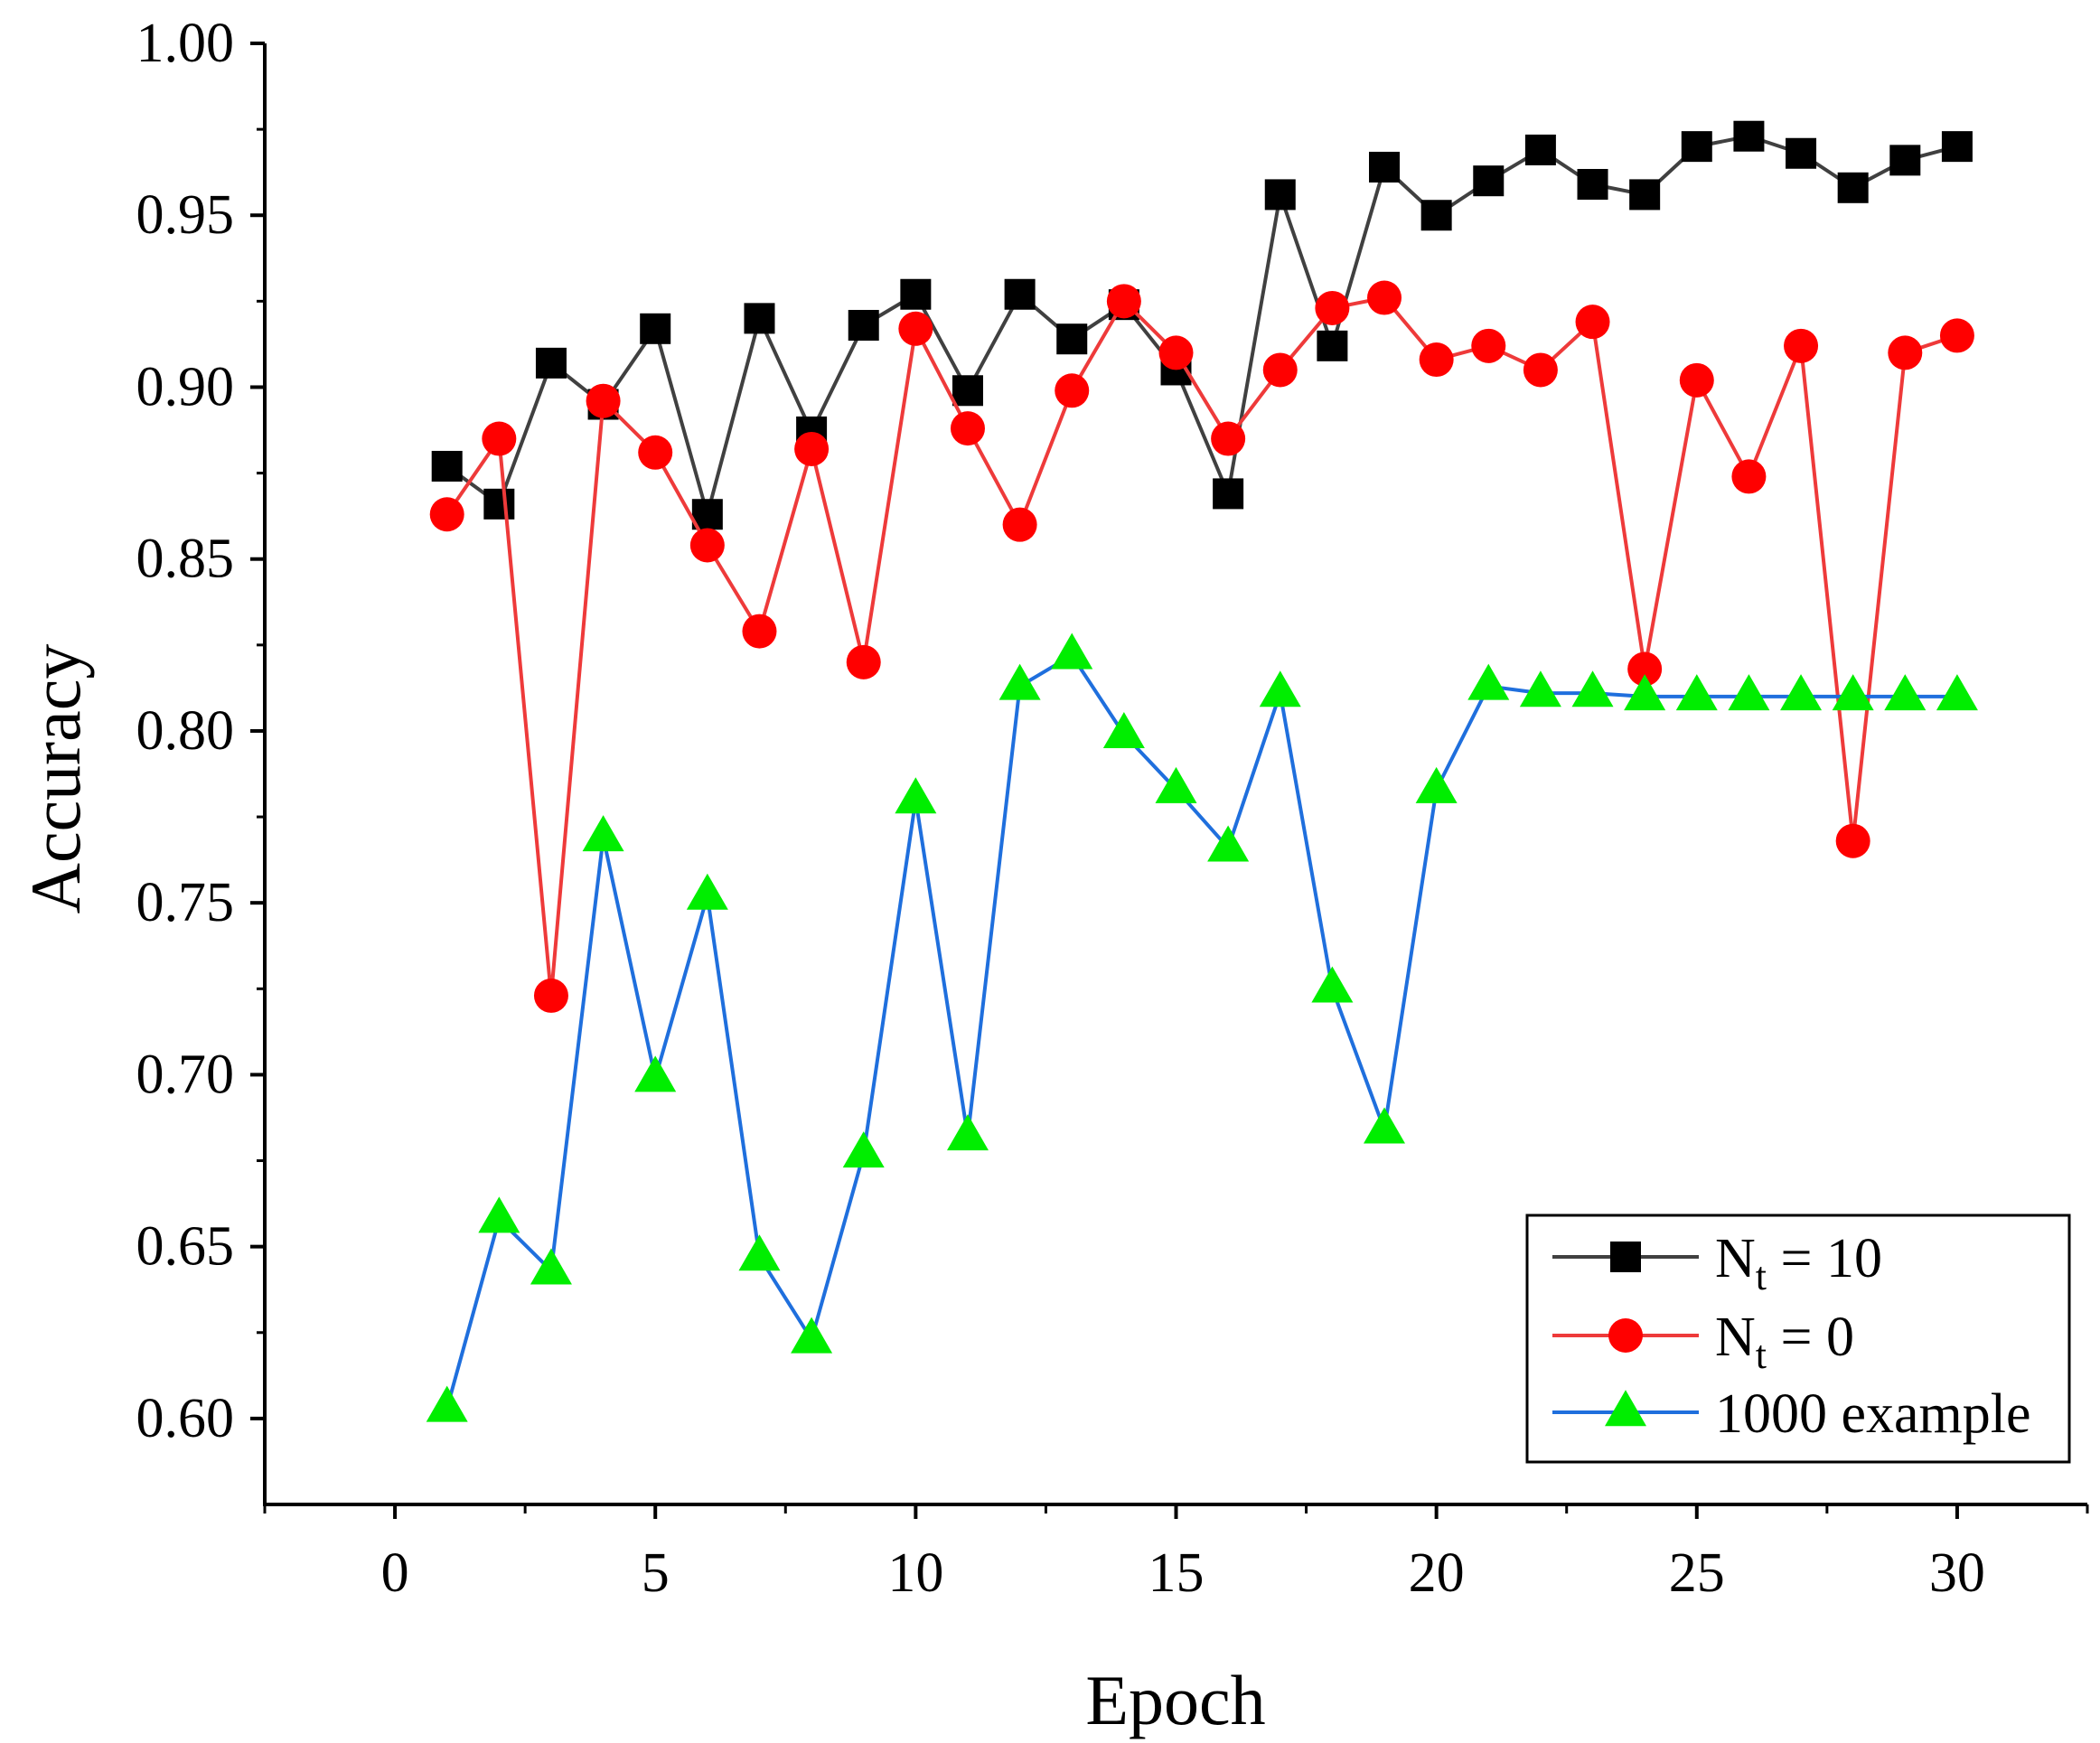 The image size is (2100, 1743). I want to click on legend-label: 1000 example, so click(1873, 1414).